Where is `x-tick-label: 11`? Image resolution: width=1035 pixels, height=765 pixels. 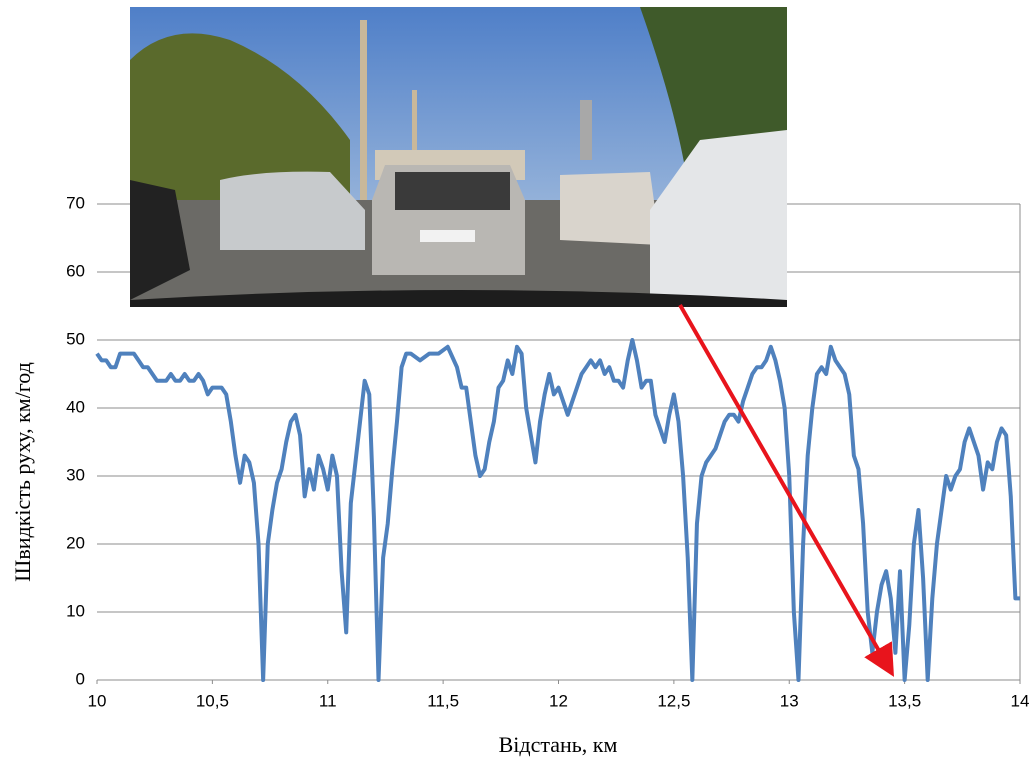
x-tick-label: 11 is located at coordinates (328, 700).